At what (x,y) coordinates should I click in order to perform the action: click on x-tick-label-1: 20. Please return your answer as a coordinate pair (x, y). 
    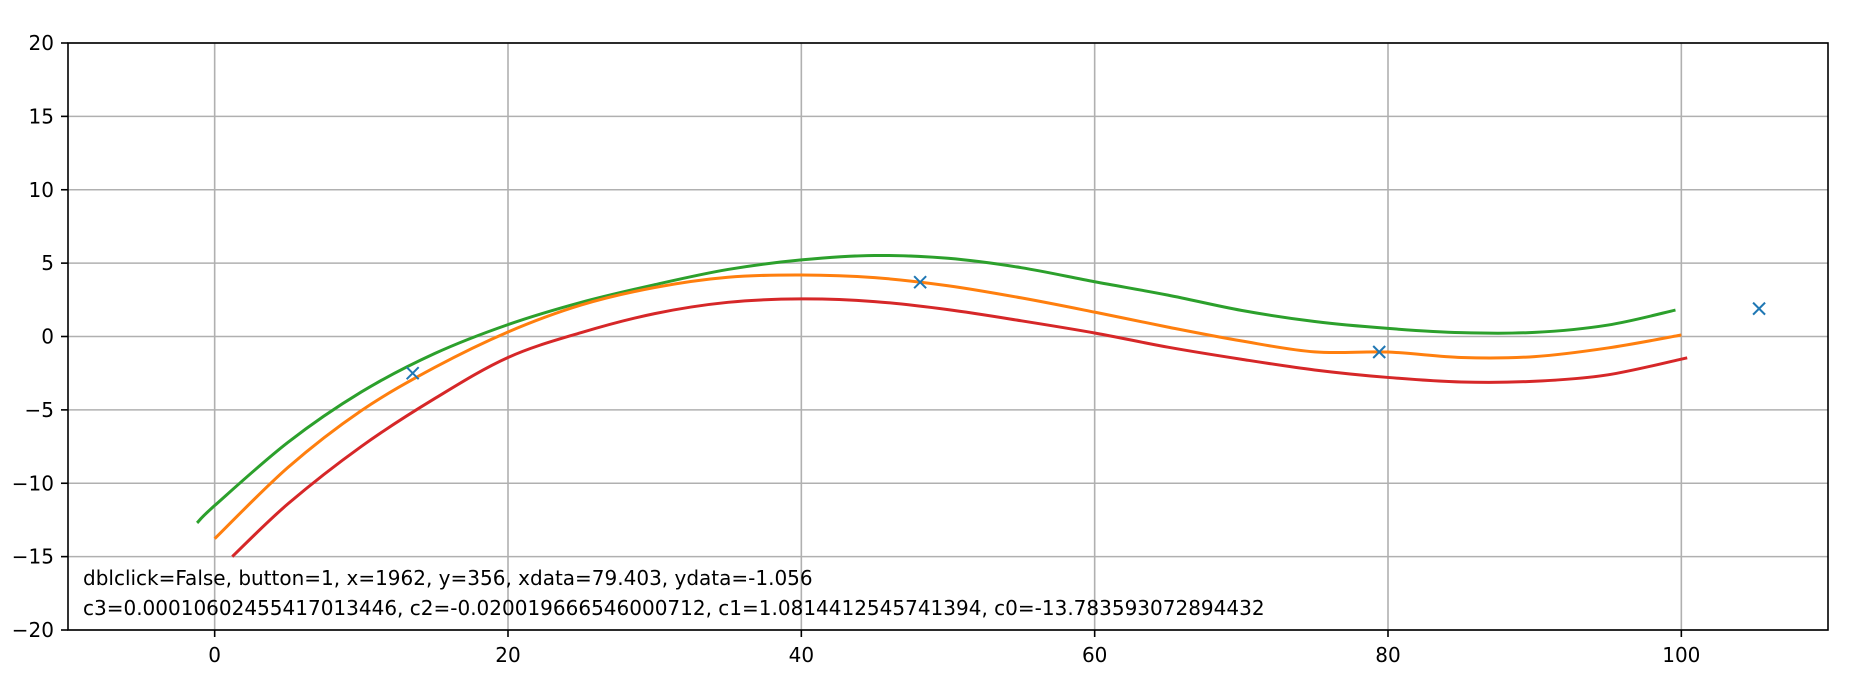
    Looking at the image, I should click on (507, 655).